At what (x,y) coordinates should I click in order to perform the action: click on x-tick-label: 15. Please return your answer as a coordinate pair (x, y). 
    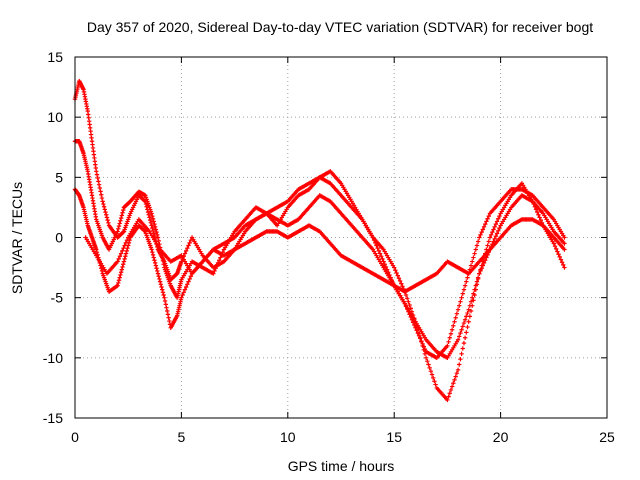
    Looking at the image, I should click on (394, 437).